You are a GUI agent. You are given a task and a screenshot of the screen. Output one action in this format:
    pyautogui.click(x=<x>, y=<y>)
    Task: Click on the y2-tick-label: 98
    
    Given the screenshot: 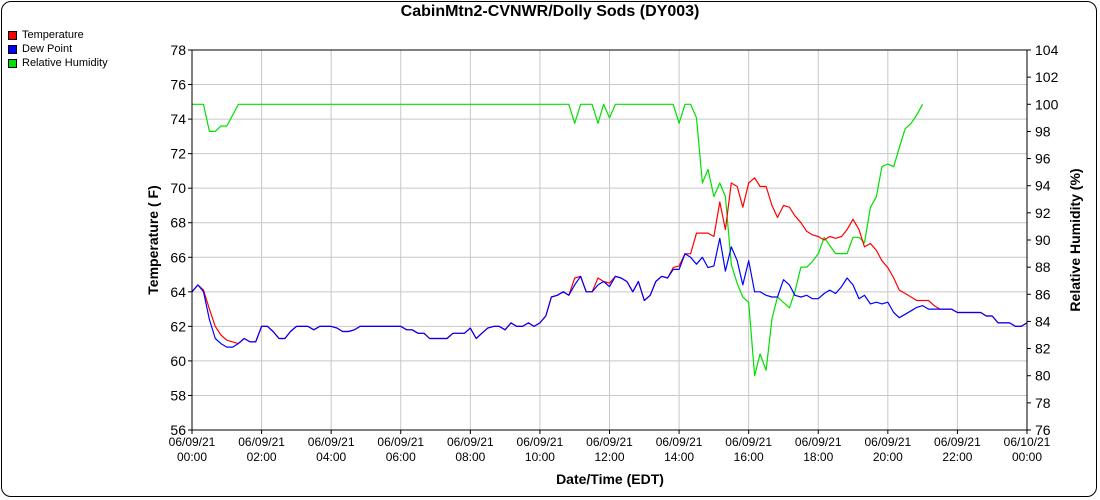 What is the action you would take?
    pyautogui.click(x=1043, y=131)
    